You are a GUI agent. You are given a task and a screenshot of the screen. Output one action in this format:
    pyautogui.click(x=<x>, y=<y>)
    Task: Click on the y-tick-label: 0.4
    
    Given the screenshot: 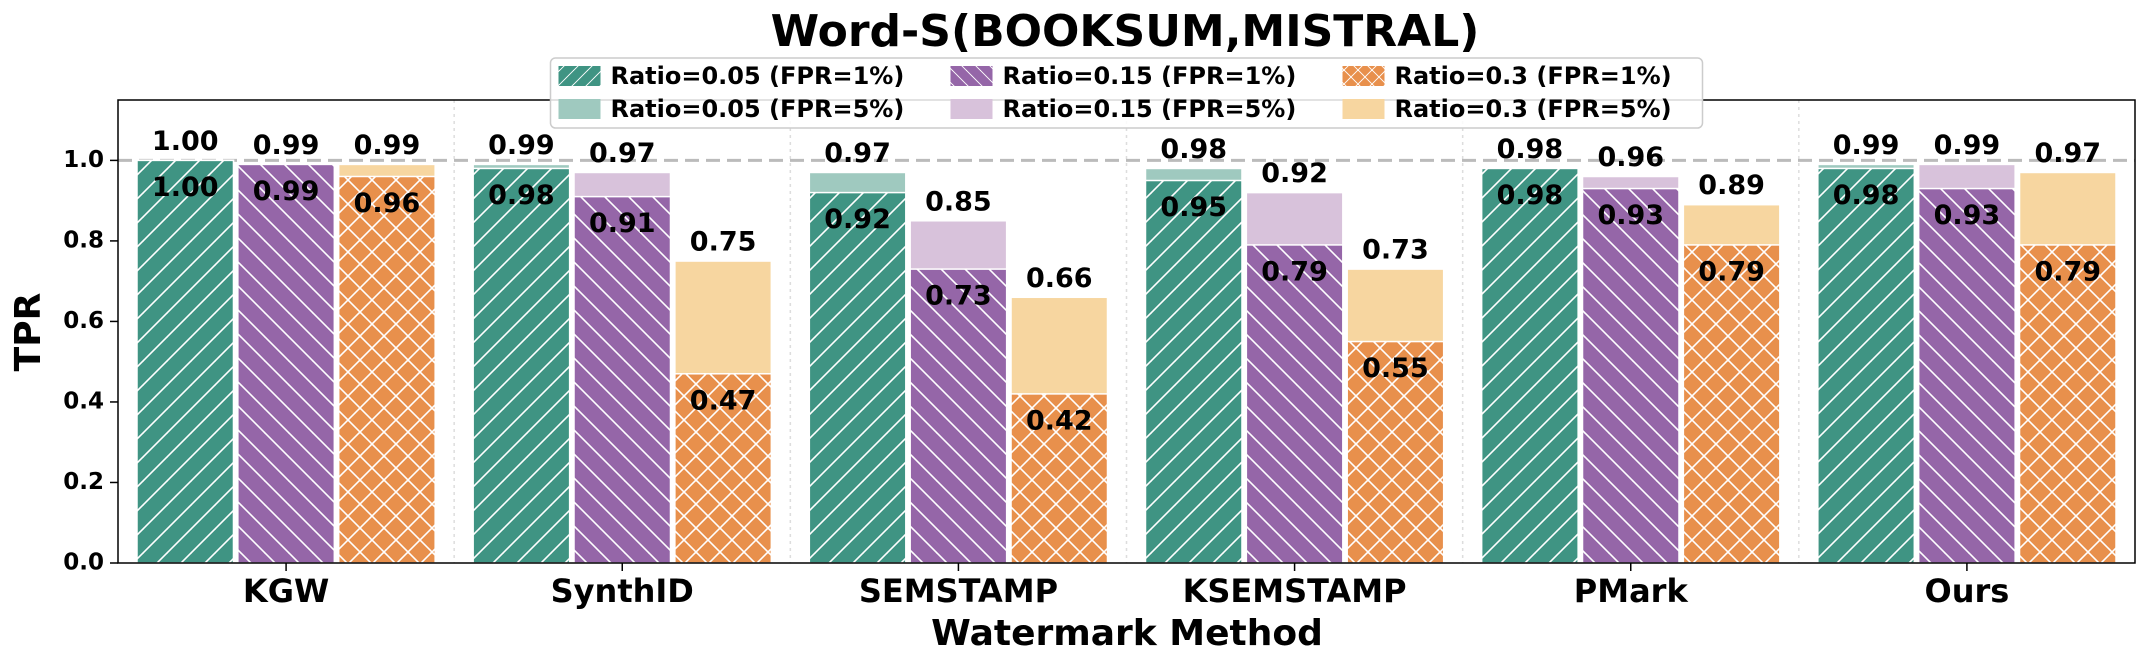 What is the action you would take?
    pyautogui.click(x=83, y=401)
    